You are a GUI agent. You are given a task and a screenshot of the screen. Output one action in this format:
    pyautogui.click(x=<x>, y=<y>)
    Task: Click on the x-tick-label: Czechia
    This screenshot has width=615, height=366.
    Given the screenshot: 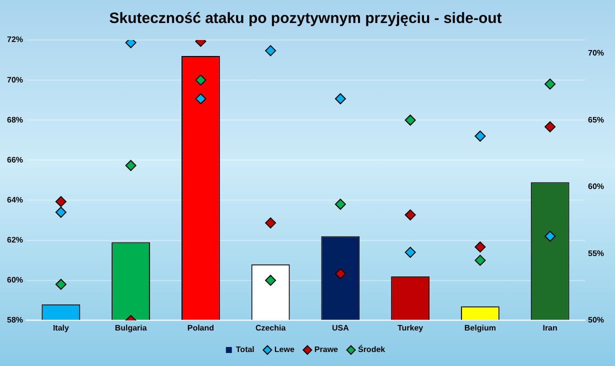 What is the action you would take?
    pyautogui.click(x=270, y=327)
    